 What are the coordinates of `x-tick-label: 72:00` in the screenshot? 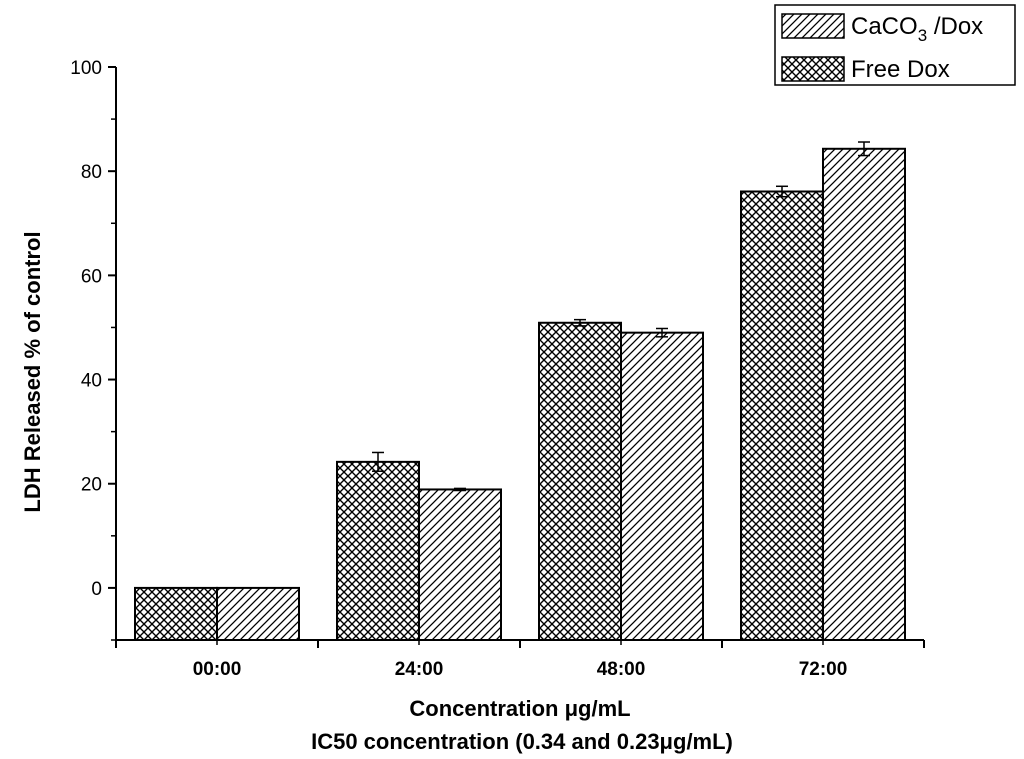 It's located at (823, 669).